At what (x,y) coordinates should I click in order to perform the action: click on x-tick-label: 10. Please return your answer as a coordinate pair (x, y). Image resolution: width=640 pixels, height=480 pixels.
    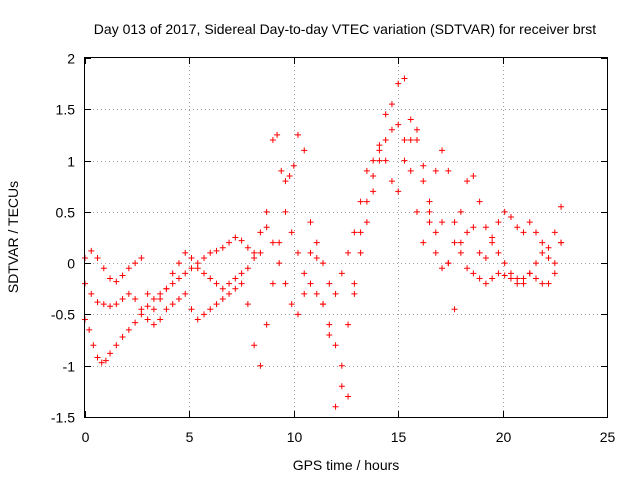
    Looking at the image, I should click on (295, 437).